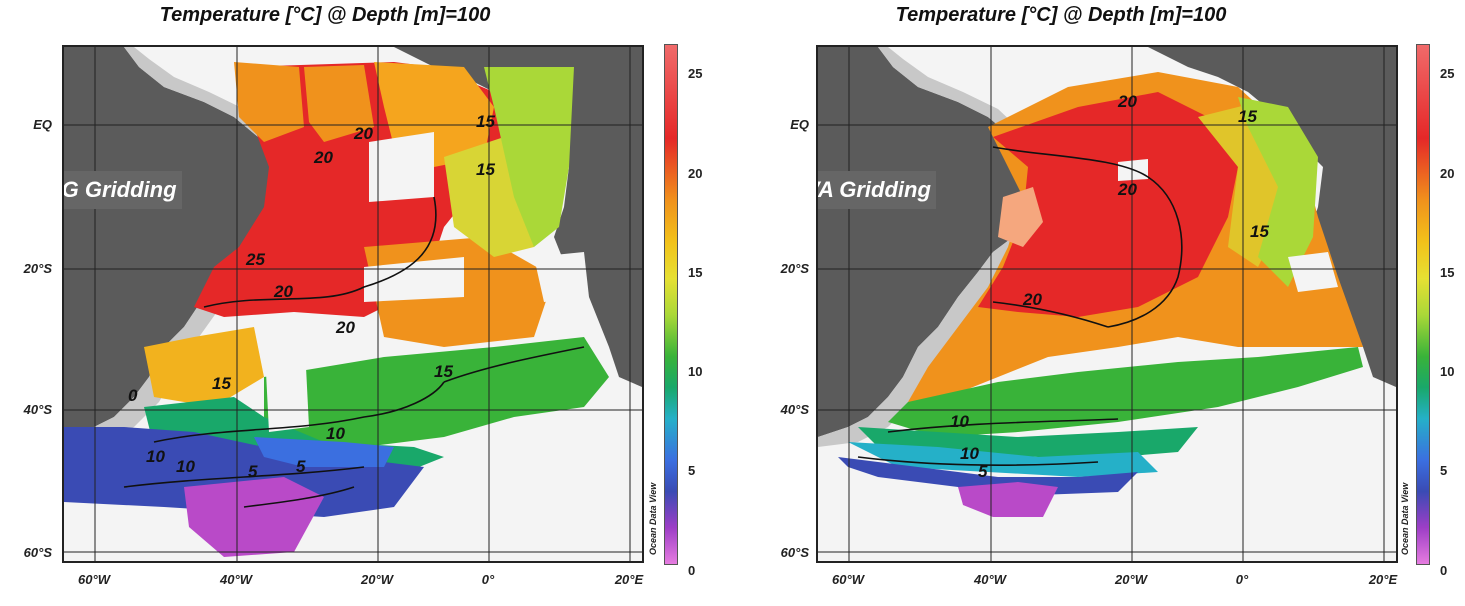 This screenshot has width=1465, height=606. Describe the element at coordinates (123, 190) in the screenshot. I see `gridding-method-label: VG Gridding` at that location.